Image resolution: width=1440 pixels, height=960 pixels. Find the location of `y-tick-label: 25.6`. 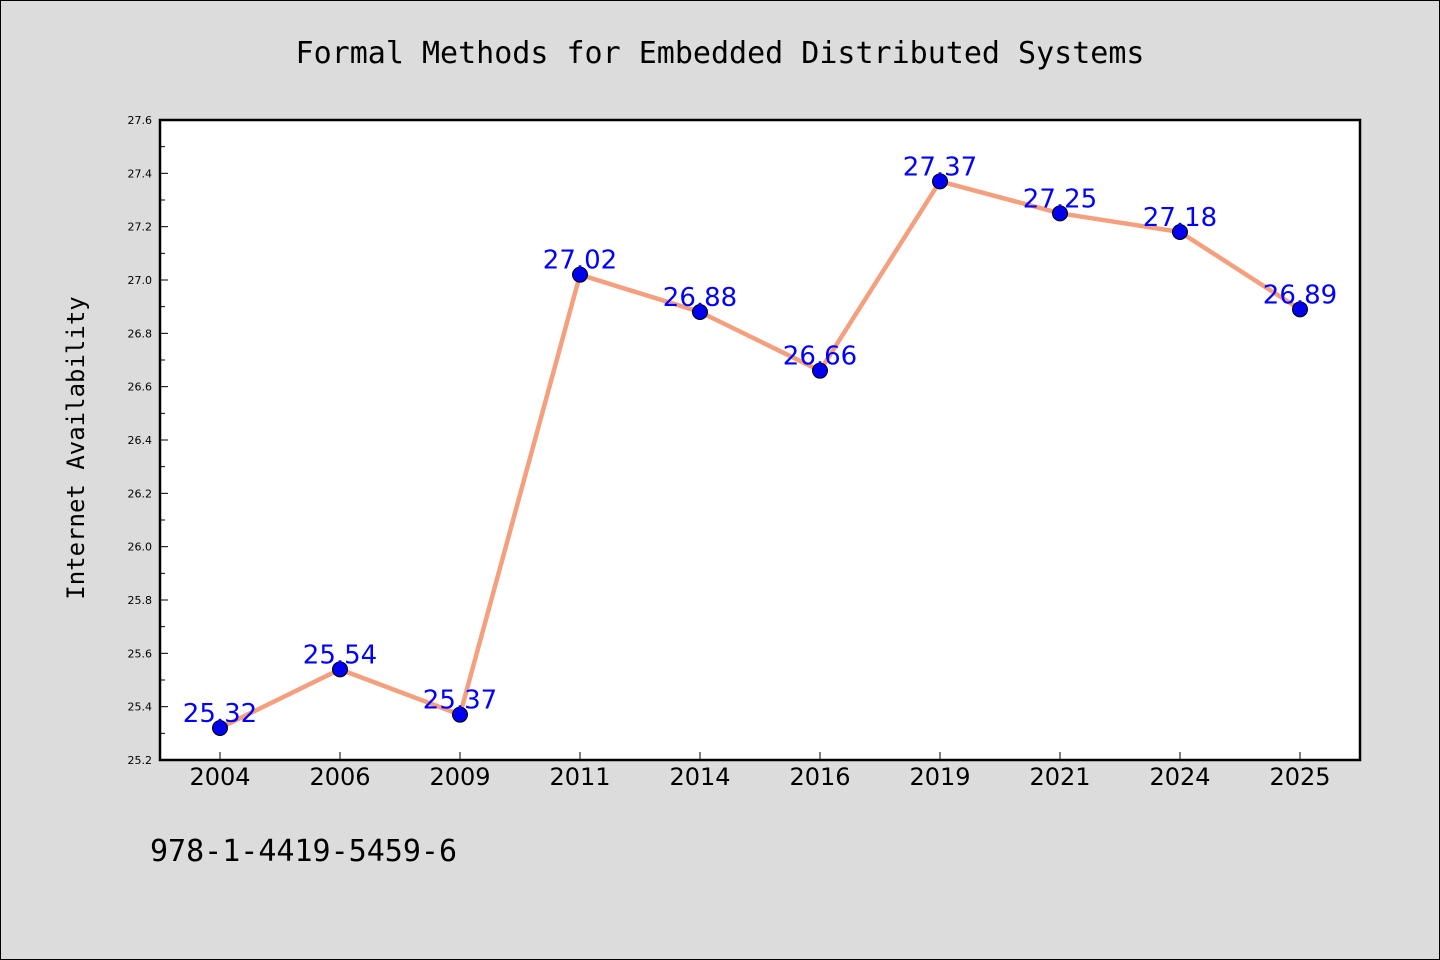

y-tick-label: 25.6 is located at coordinates (140, 653).